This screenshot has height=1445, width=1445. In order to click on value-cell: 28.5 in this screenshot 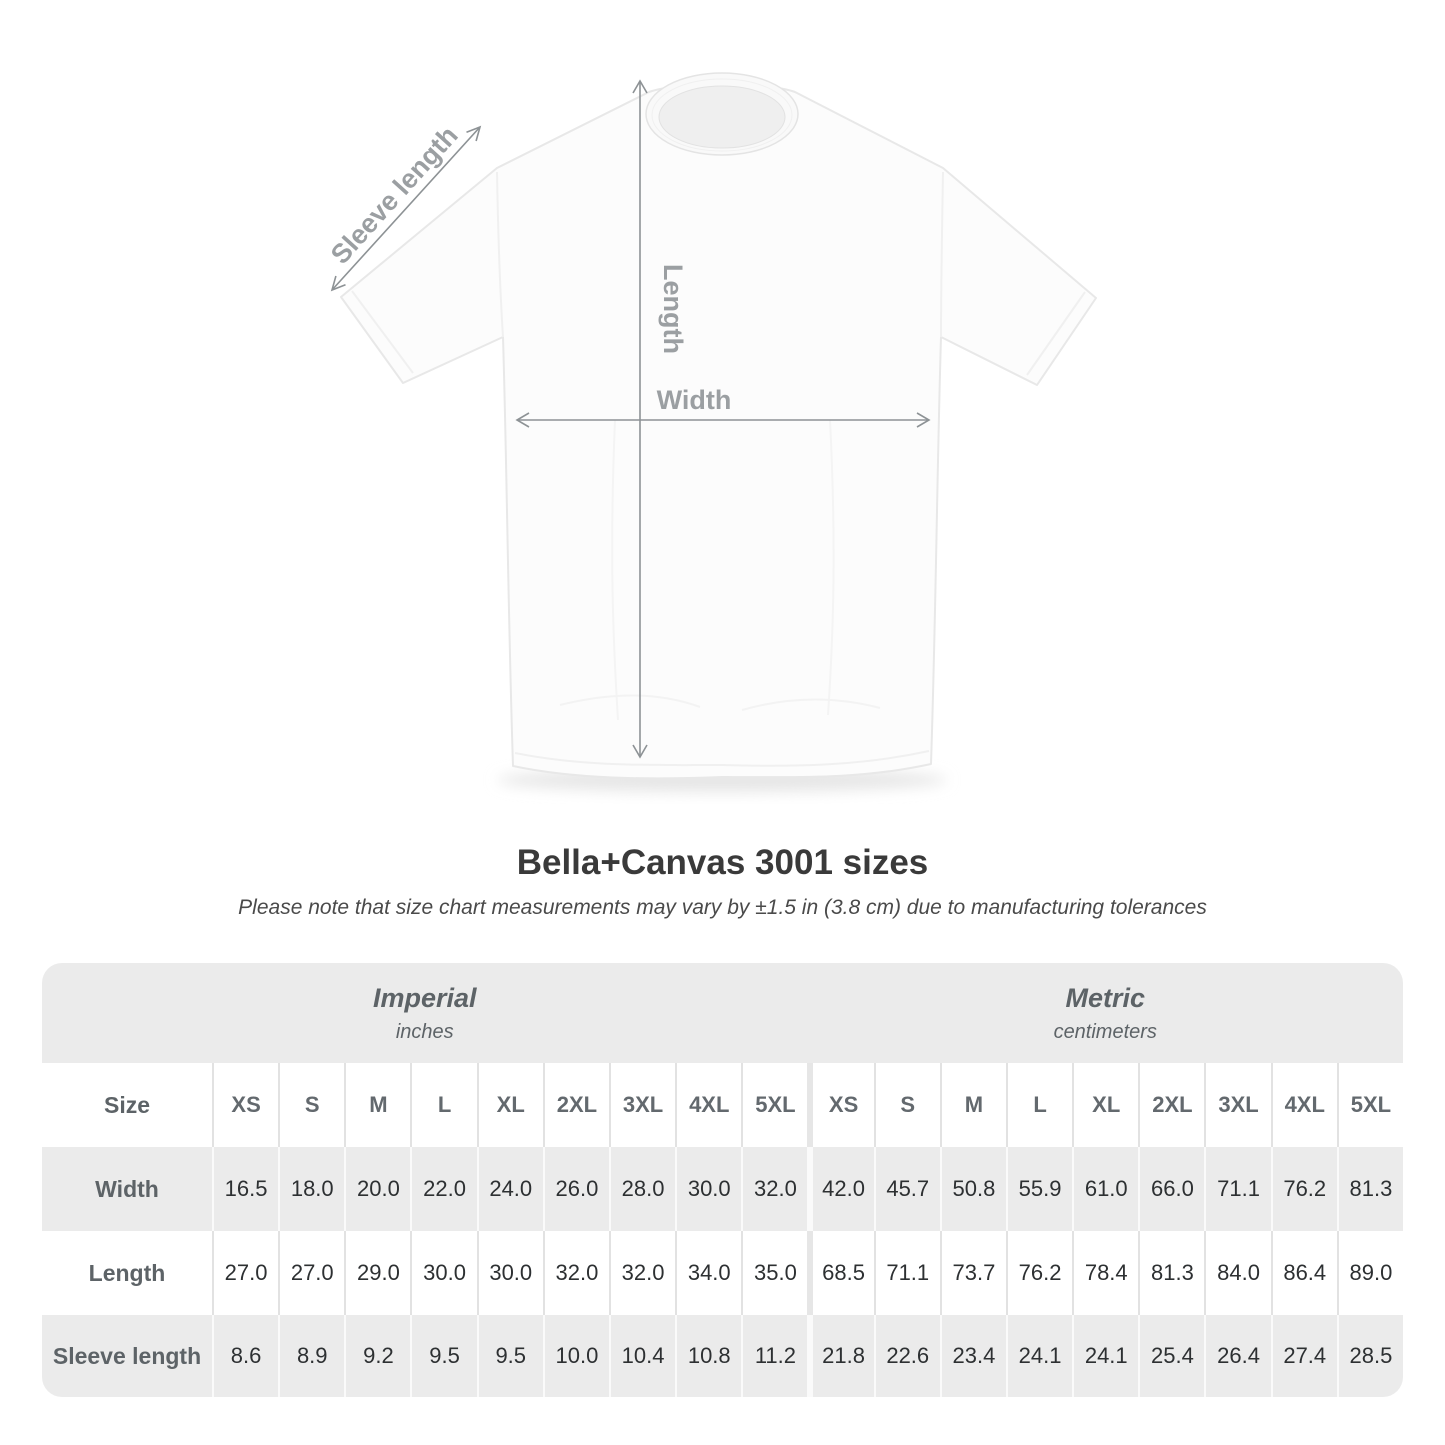, I will do `click(1369, 1356)`.